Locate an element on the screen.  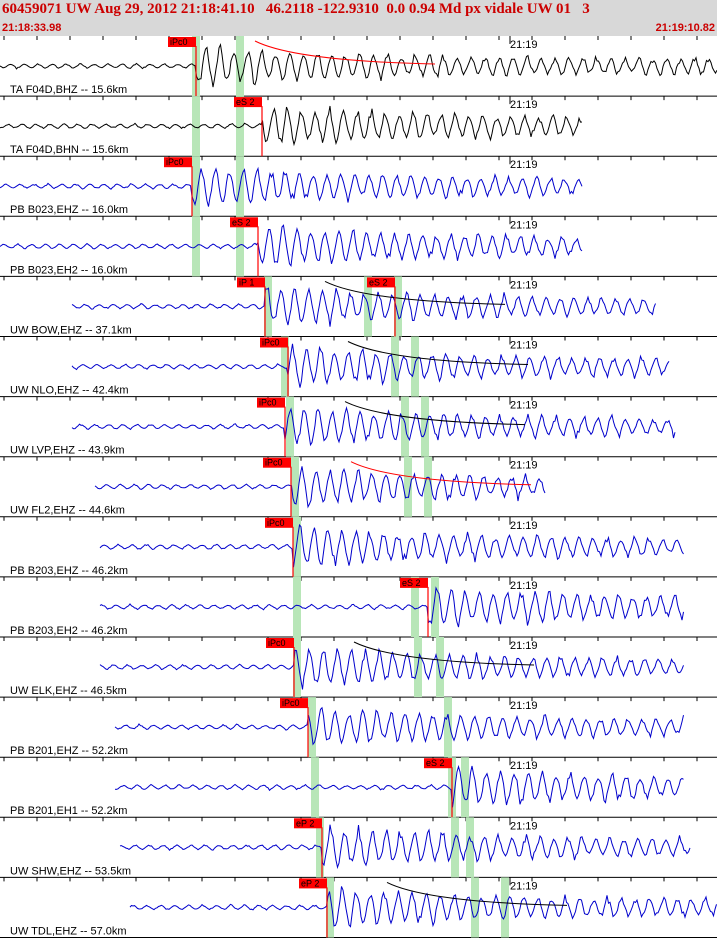
channel-row: iPc0 21:19 PB B201,EHZ -- 52.2km is located at coordinates (358, 727).